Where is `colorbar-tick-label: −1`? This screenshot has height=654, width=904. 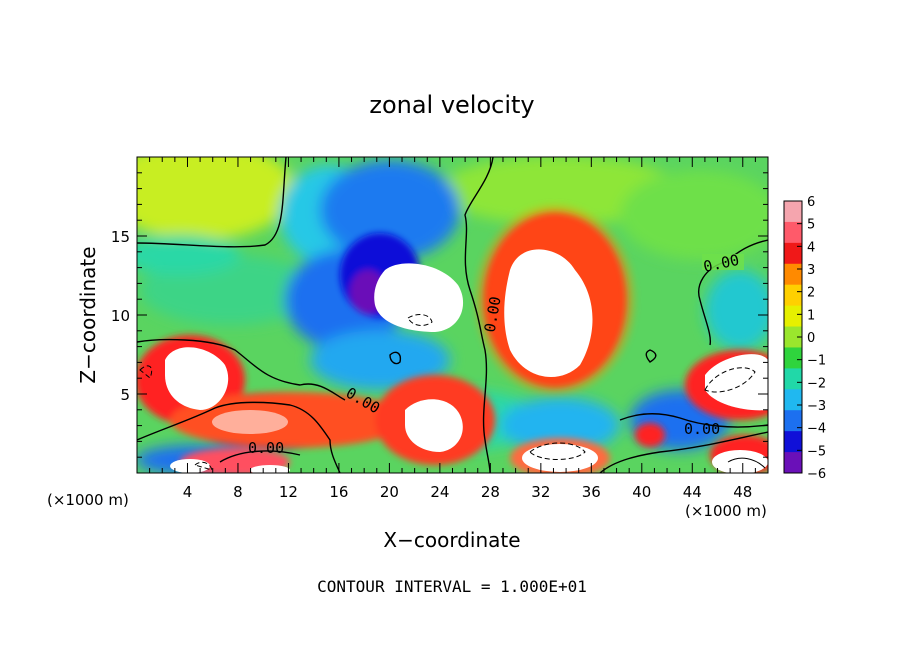
colorbar-tick-label: −1 is located at coordinates (816, 361).